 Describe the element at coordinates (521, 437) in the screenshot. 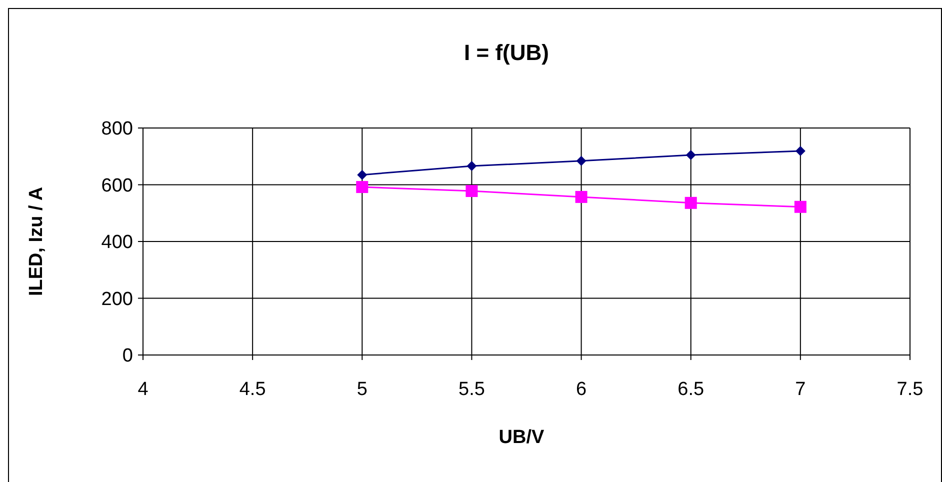

I see `x-axis-title: UB/V` at that location.